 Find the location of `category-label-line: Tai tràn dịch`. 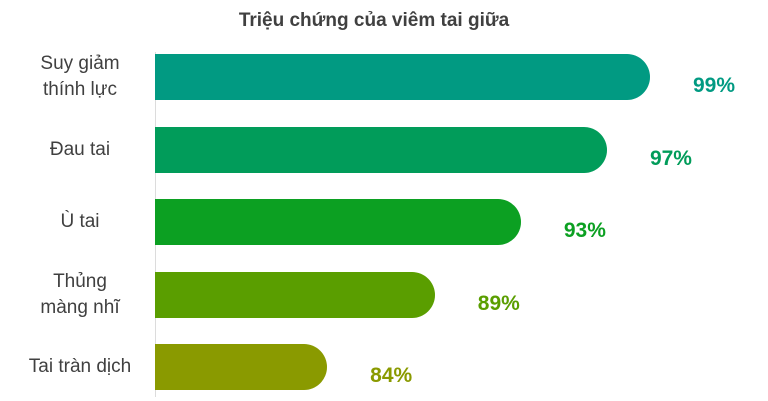

category-label-line: Tai tràn dịch is located at coordinates (80, 367).